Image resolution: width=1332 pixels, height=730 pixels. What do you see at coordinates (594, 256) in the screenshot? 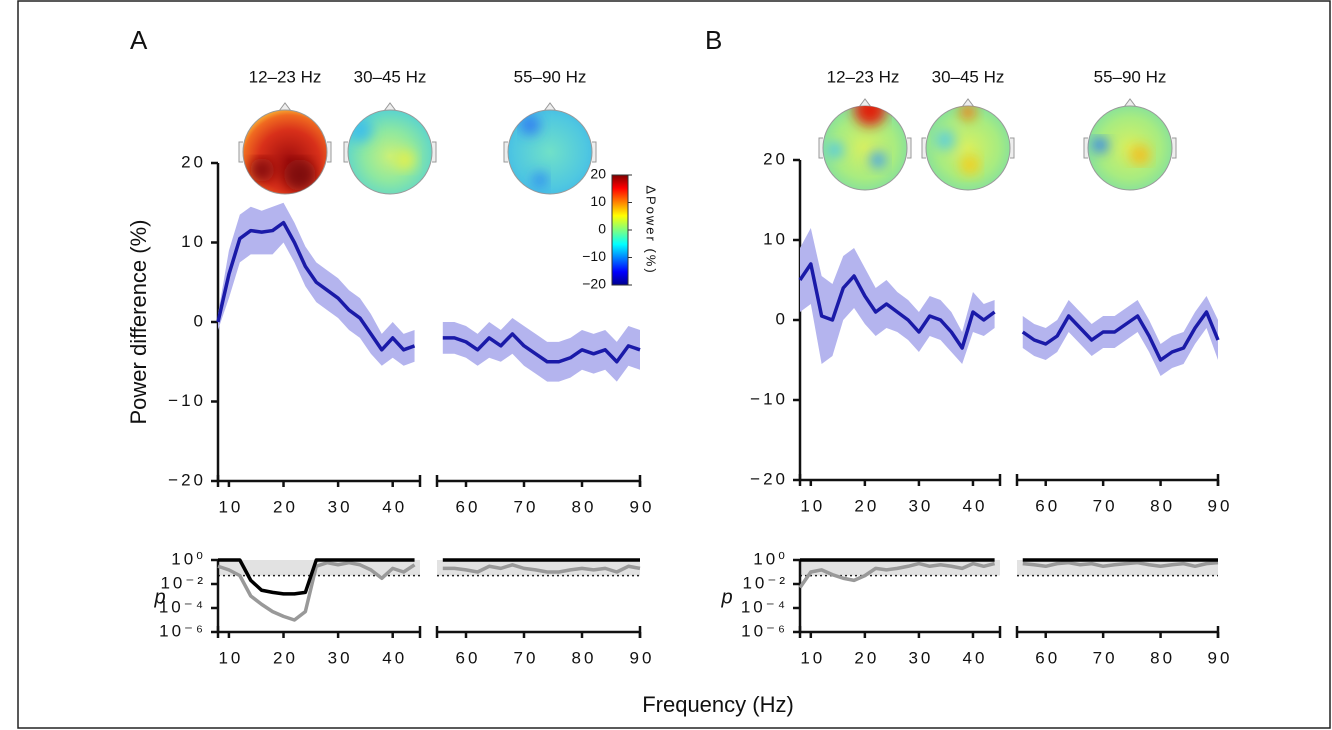
I see `colorbar-tick-label: −10` at bounding box center [594, 256].